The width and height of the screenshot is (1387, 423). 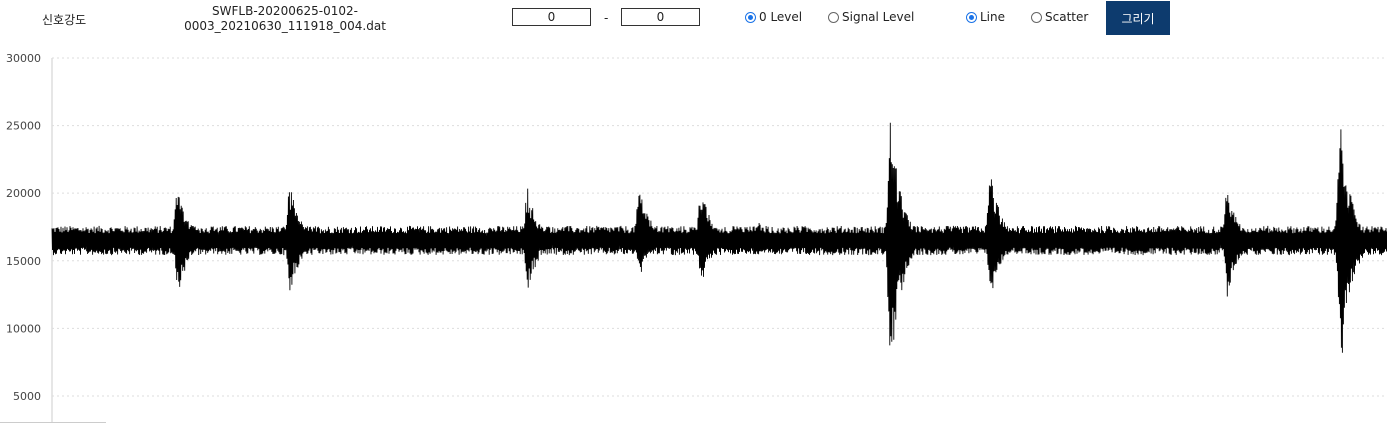 I want to click on y-tick-label: 20000, so click(x=23, y=193).